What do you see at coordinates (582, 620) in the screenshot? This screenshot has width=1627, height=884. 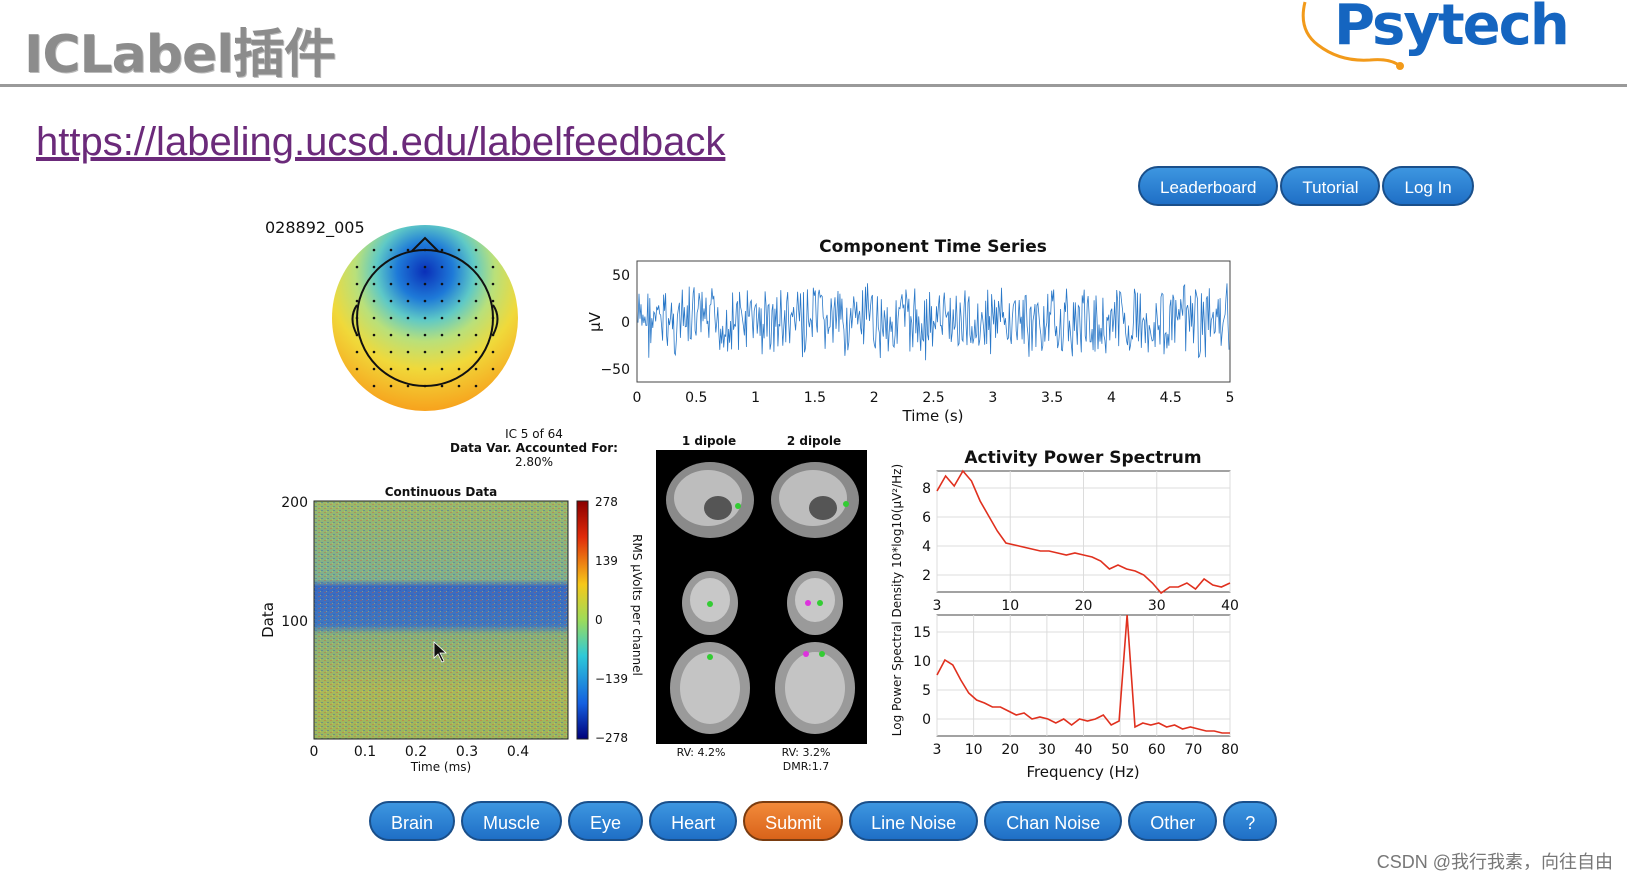 I see `colorbar` at bounding box center [582, 620].